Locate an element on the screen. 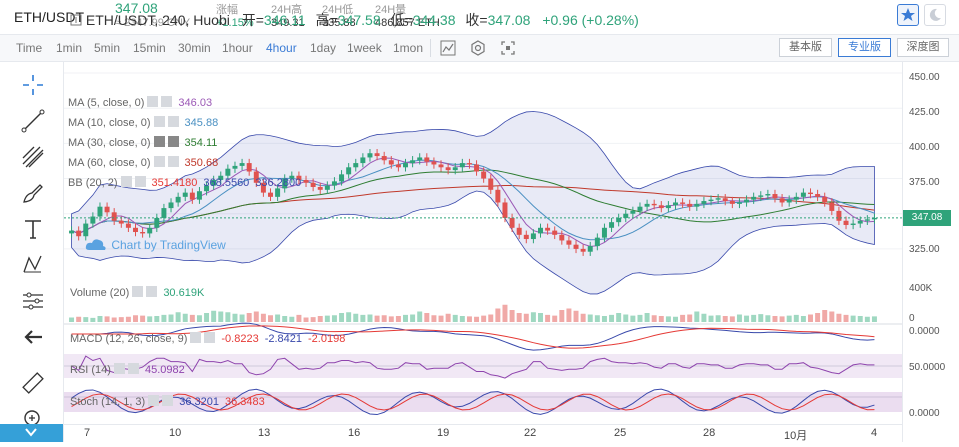 The width and height of the screenshot is (959, 447). tf-4hour: 4hour is located at coordinates (281, 48).